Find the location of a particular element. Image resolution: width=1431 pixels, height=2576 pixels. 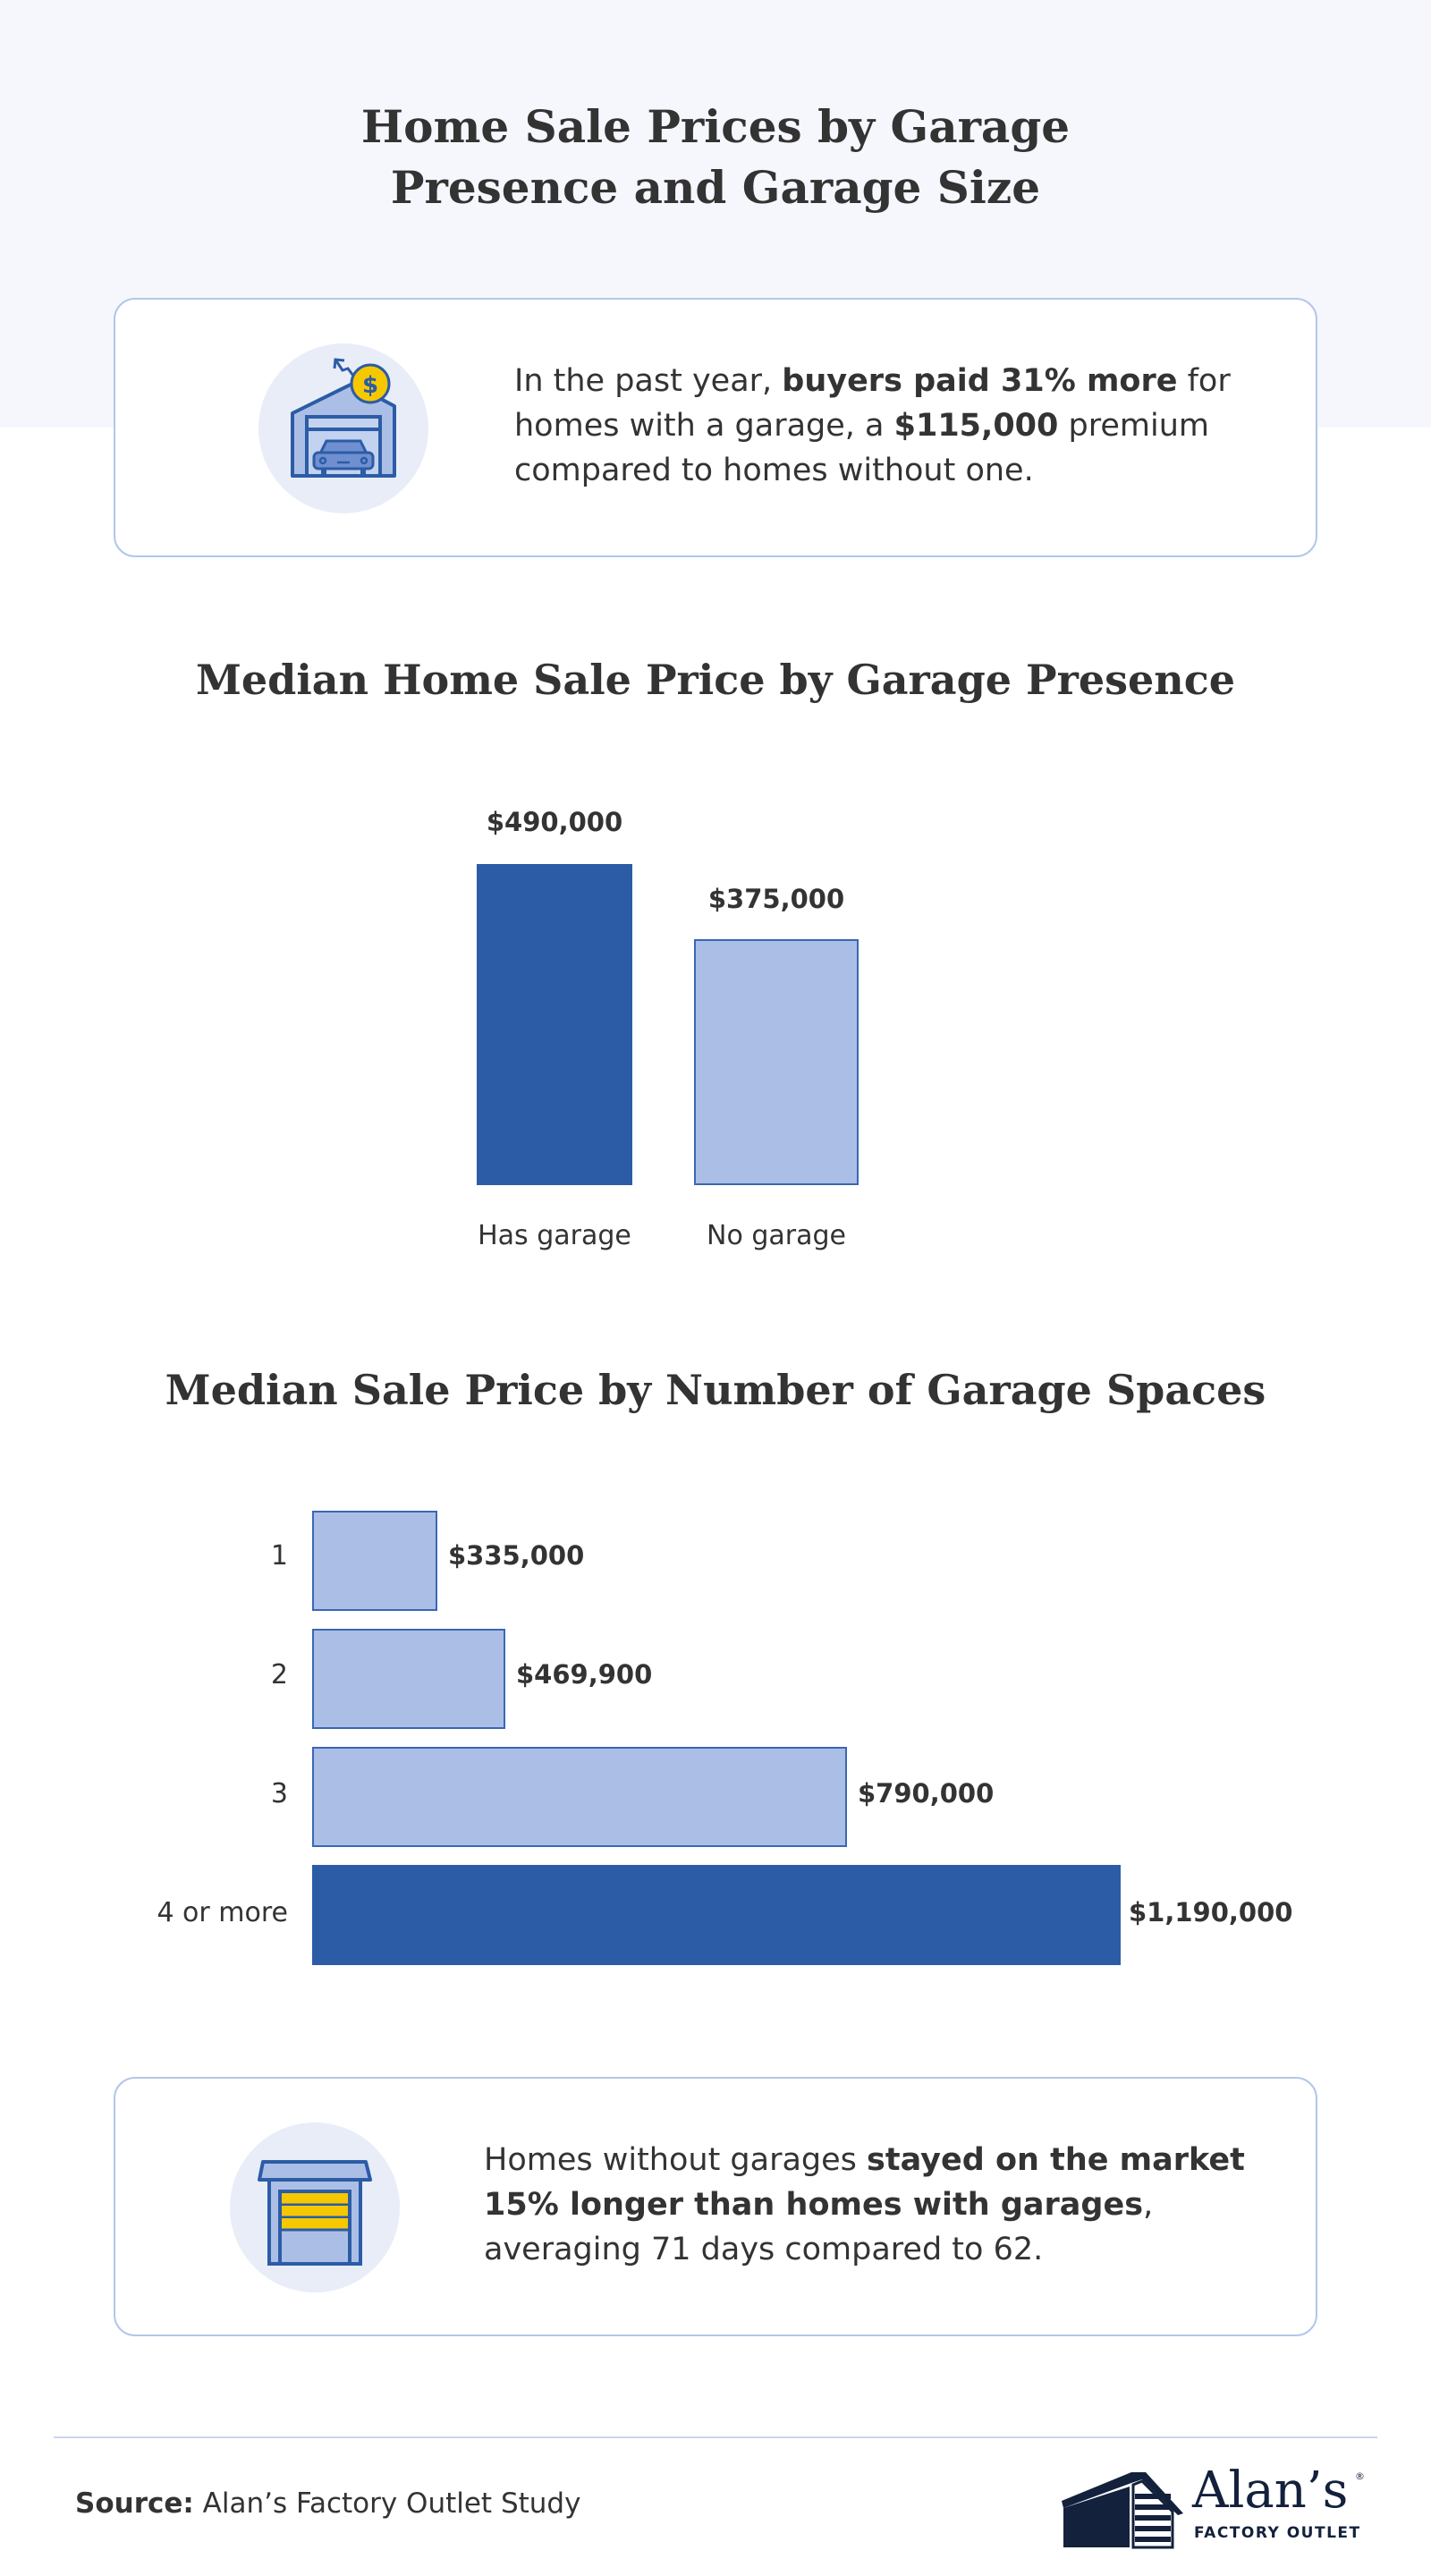

row-label: 4 or more is located at coordinates (223, 1912).